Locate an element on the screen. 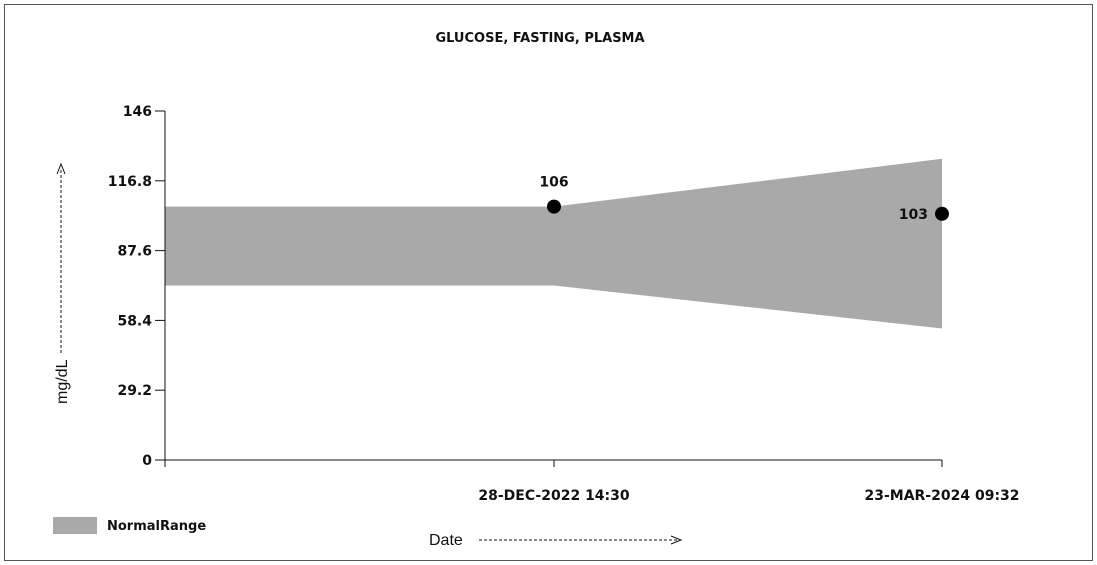  legend-swatch-normal-range is located at coordinates (75, 525).